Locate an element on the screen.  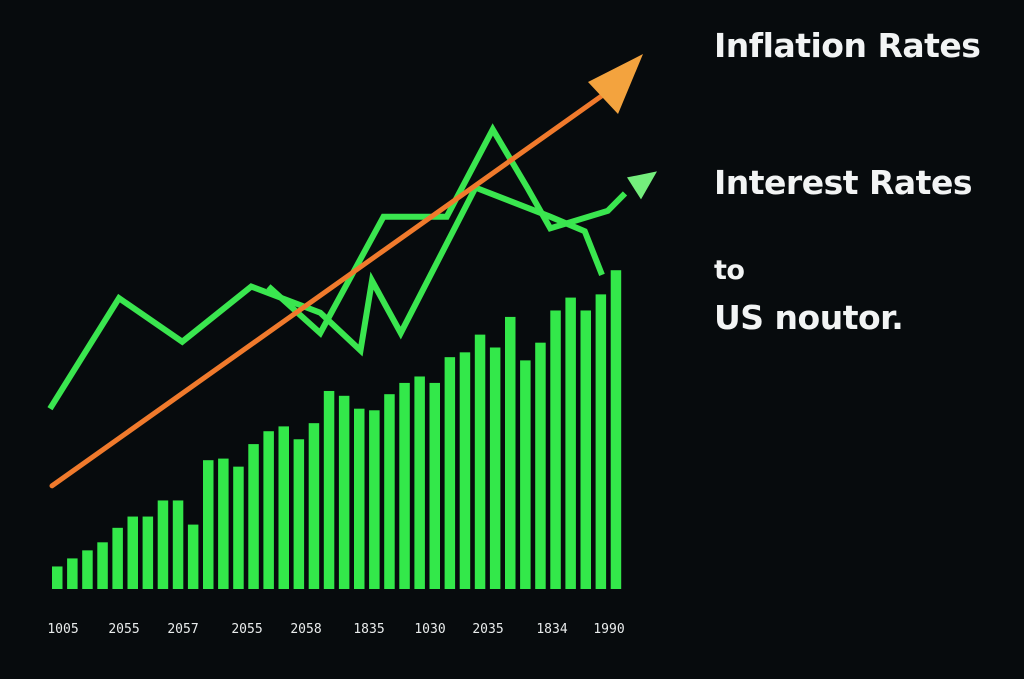
x-tick-label: 2058 is located at coordinates (305, 629).